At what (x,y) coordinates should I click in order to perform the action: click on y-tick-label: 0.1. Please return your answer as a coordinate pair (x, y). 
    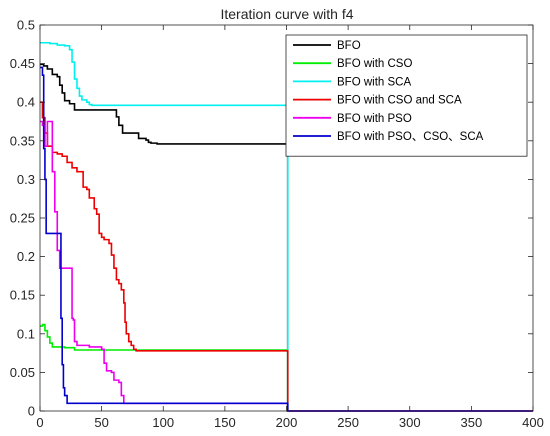
    Looking at the image, I should click on (26, 333).